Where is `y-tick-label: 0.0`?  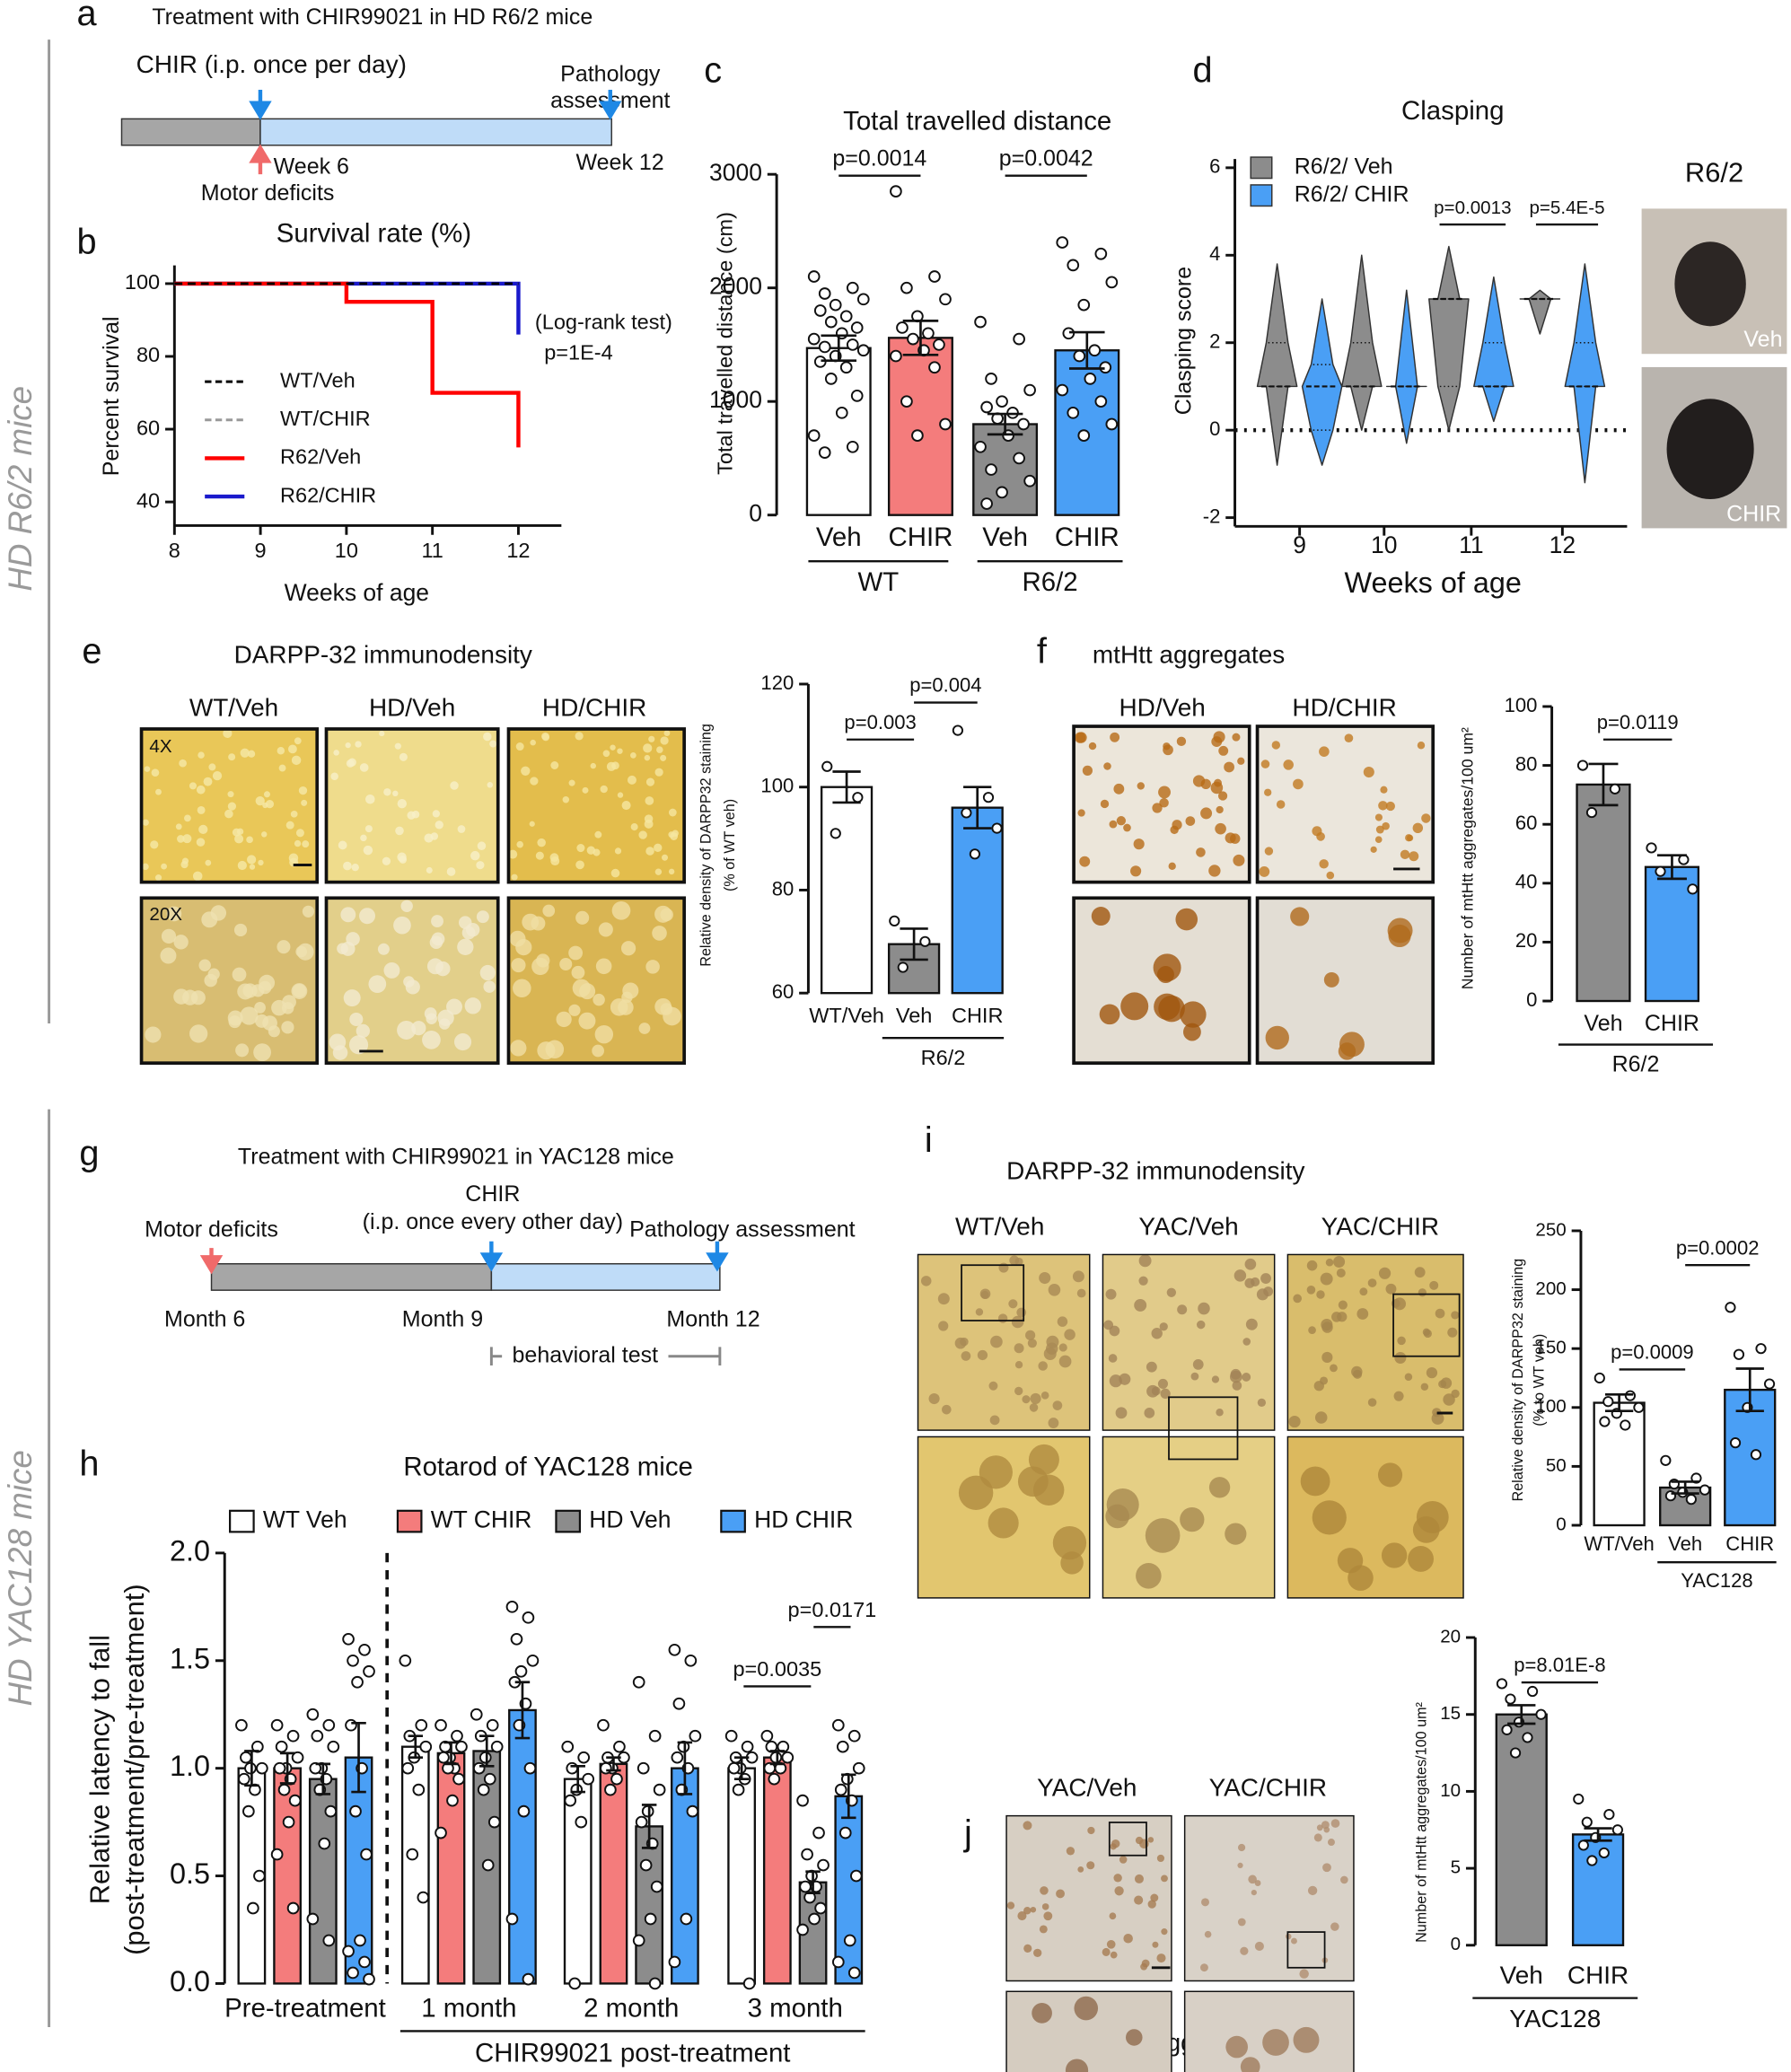 y-tick-label: 0.0 is located at coordinates (190, 1981).